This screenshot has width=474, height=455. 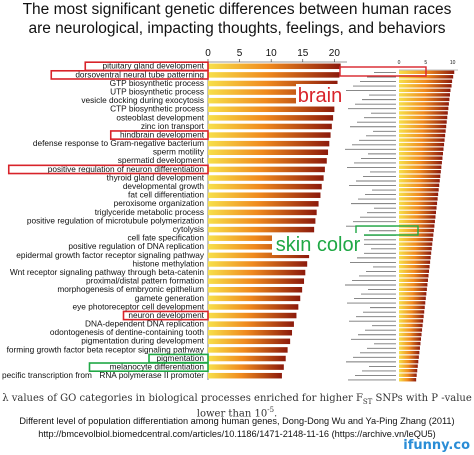 I want to click on category-label: hindbrain development, so click(x=162, y=134).